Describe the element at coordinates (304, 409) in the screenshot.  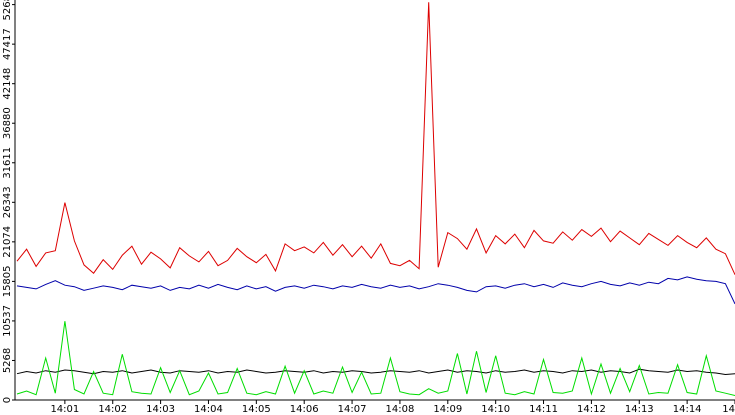
I see `x-tick-label: 14:06` at that location.